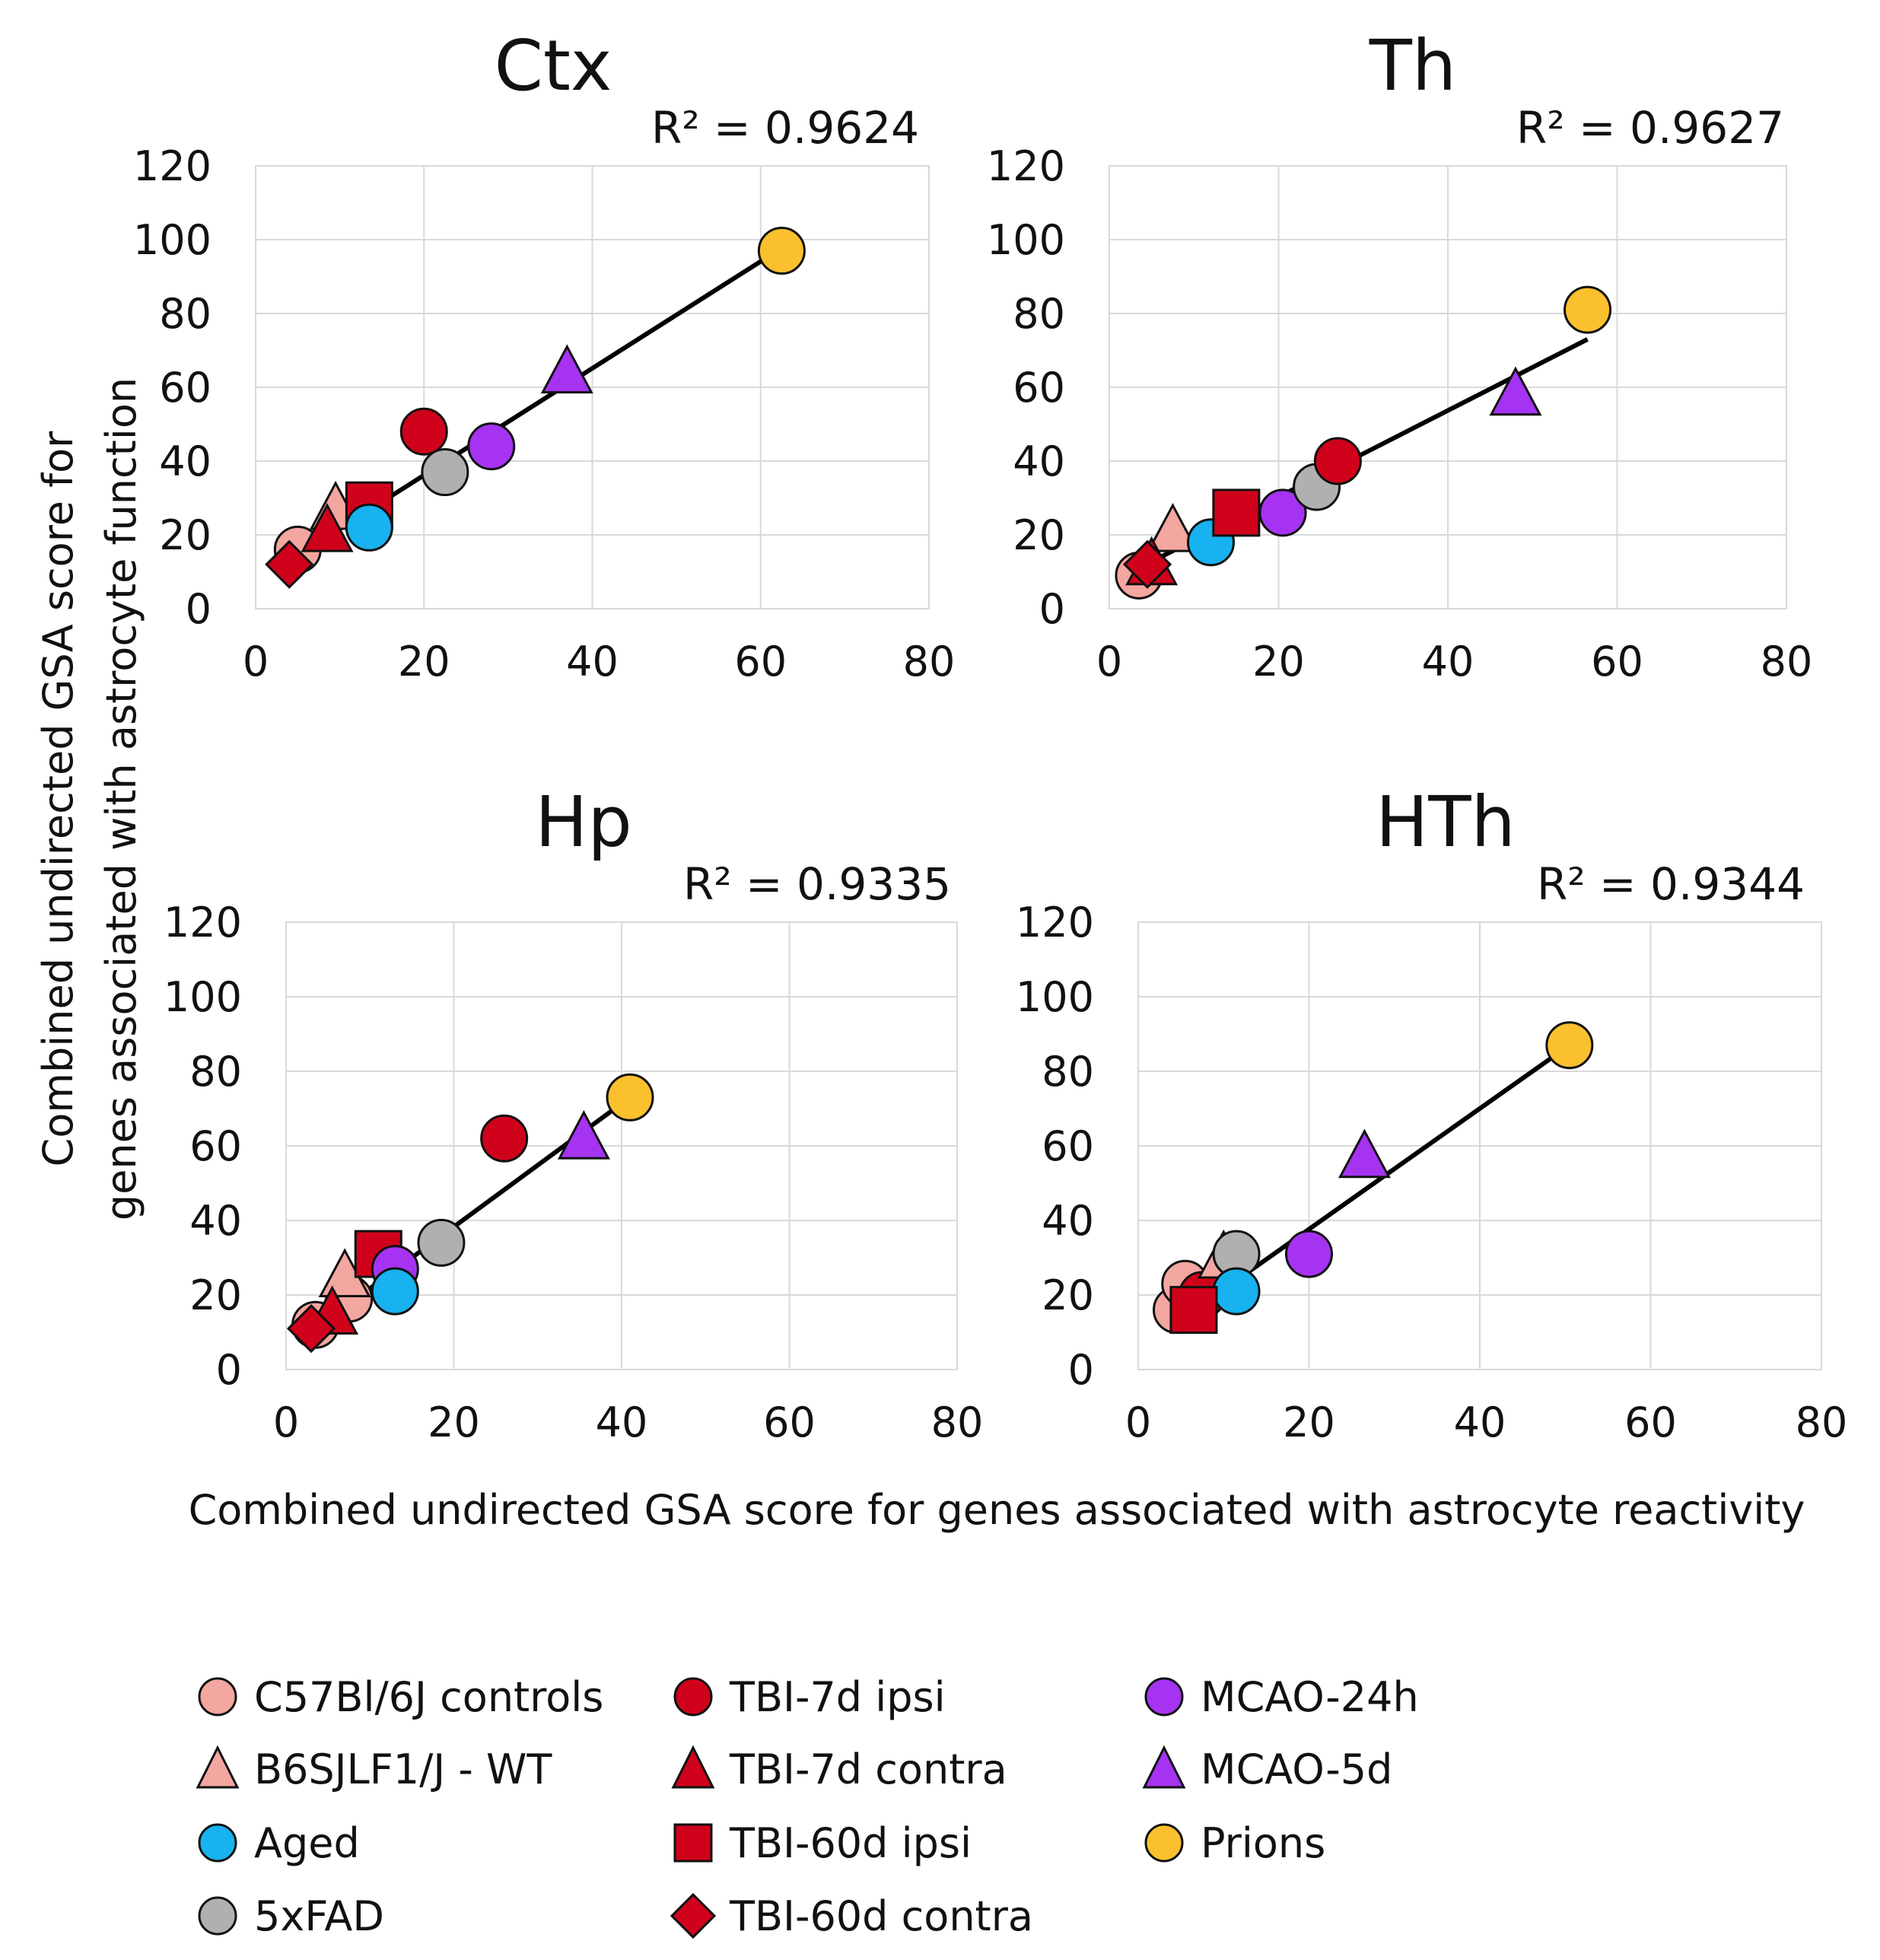  Describe the element at coordinates (1172, 527) in the screenshot. I see `point-b6sjlf1-j-wt` at that location.